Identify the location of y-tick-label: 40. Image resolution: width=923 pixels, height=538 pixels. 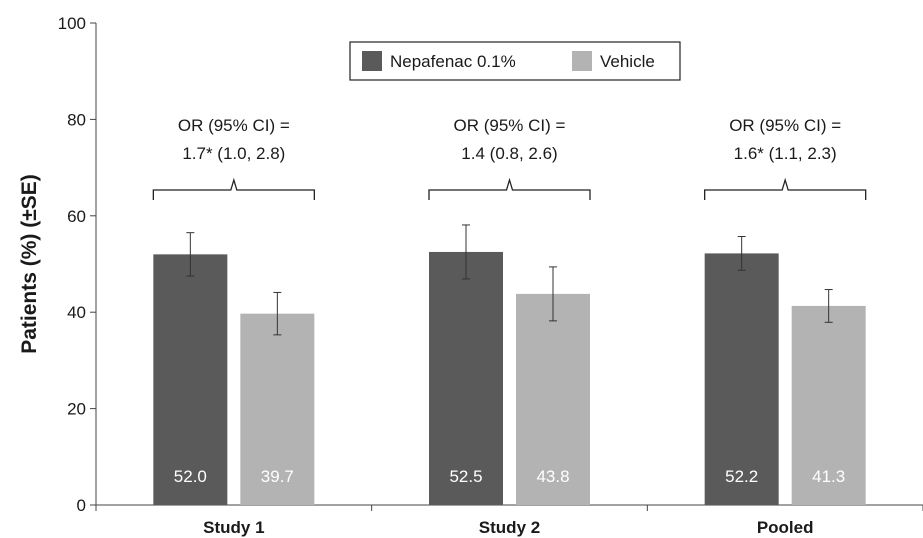
(76, 312).